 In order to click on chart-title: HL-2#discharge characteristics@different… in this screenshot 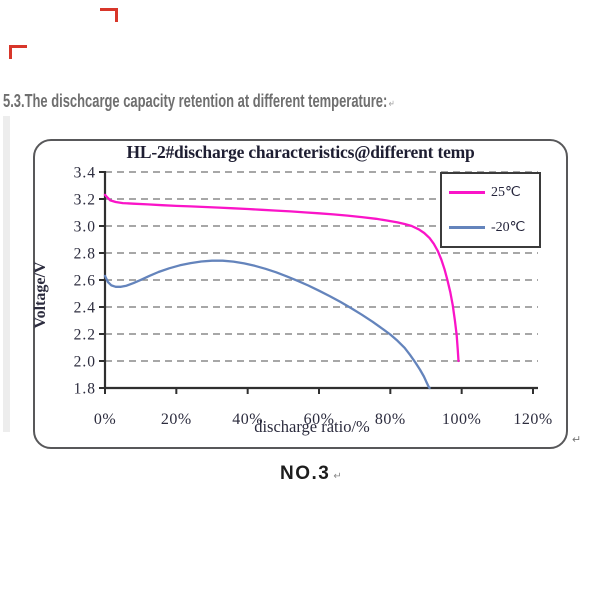, I will do `click(300, 152)`.